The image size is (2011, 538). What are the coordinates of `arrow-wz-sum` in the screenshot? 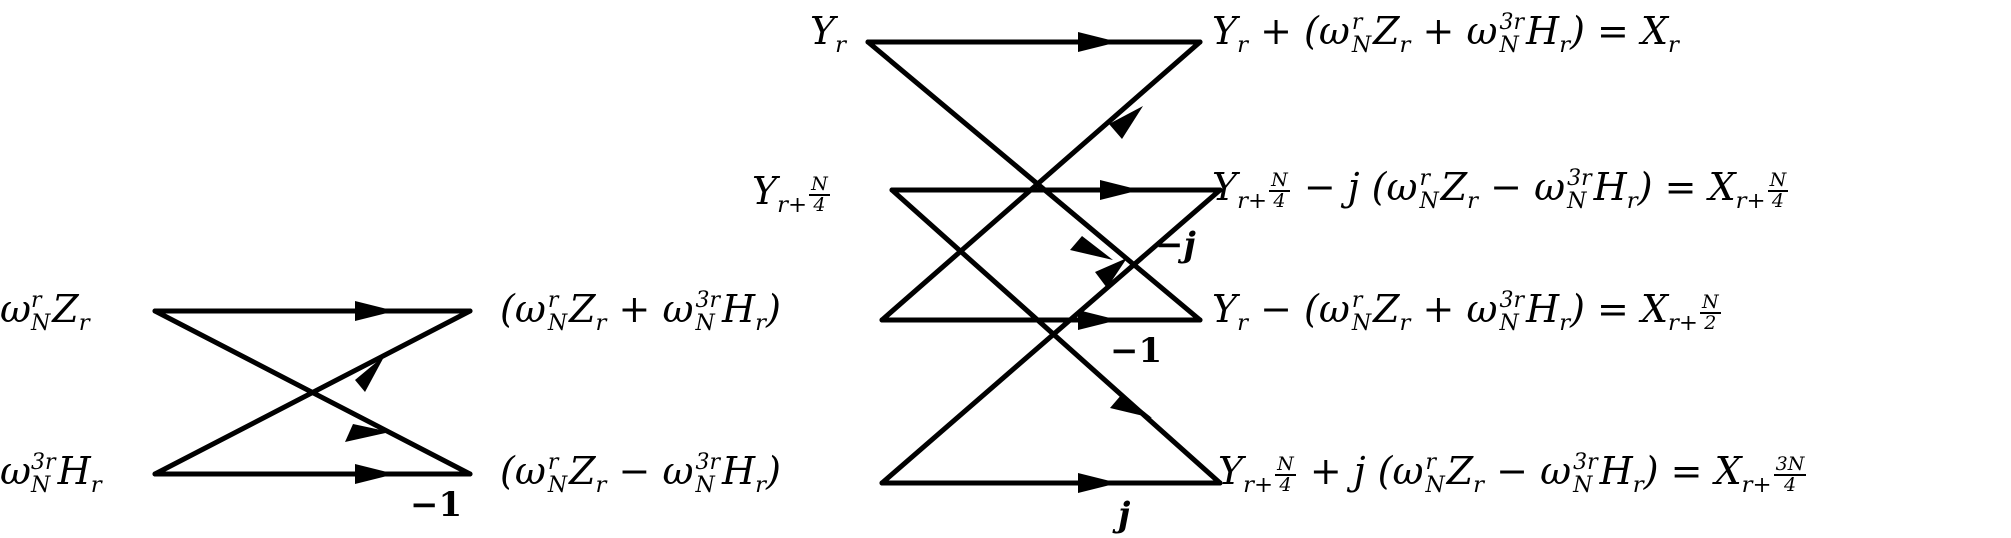 It's located at (375, 311).